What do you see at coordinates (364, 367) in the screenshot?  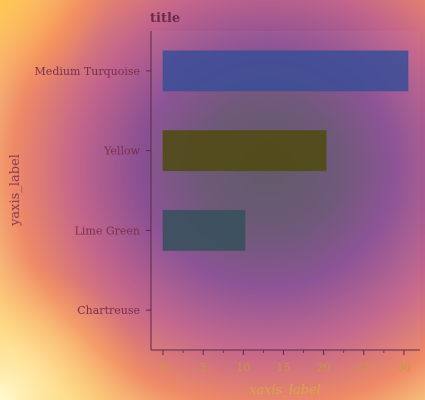 I see `x-tick-label: 25` at bounding box center [364, 367].